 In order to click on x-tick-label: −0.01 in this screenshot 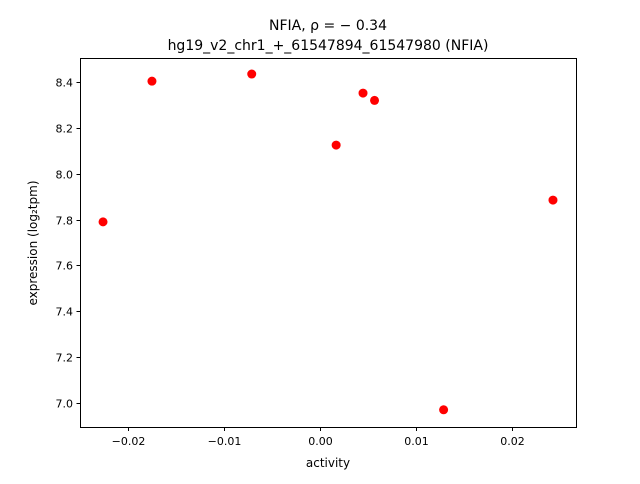, I will do `click(225, 441)`.